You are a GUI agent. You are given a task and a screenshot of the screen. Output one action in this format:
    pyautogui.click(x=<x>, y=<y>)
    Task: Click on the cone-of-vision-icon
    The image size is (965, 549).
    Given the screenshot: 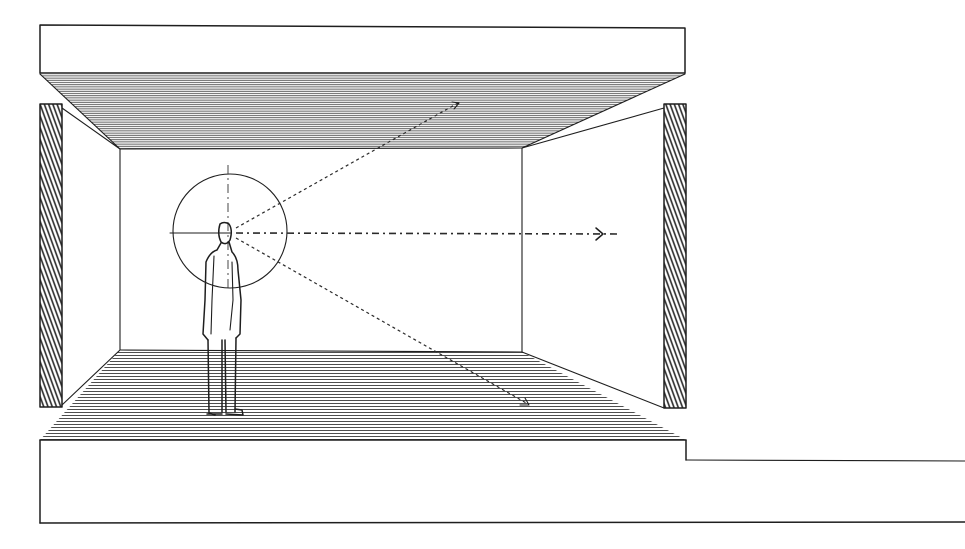 What is the action you would take?
    pyautogui.click(x=228, y=227)
    